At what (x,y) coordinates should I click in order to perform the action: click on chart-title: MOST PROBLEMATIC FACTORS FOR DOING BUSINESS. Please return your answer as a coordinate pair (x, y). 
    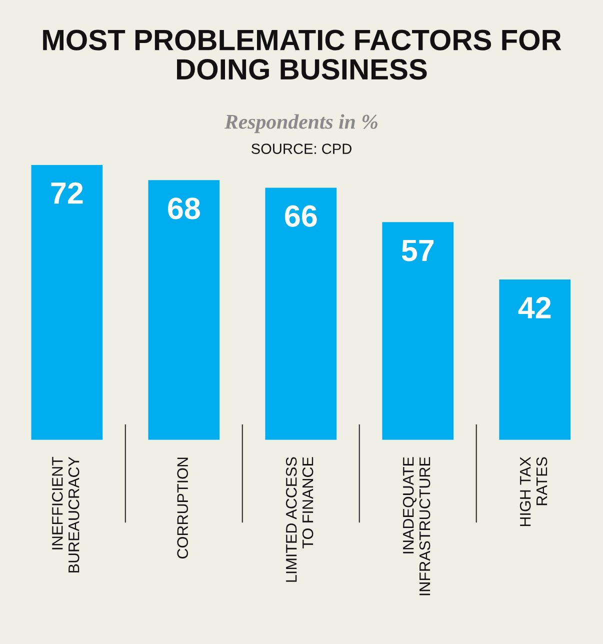
    Looking at the image, I should click on (302, 55).